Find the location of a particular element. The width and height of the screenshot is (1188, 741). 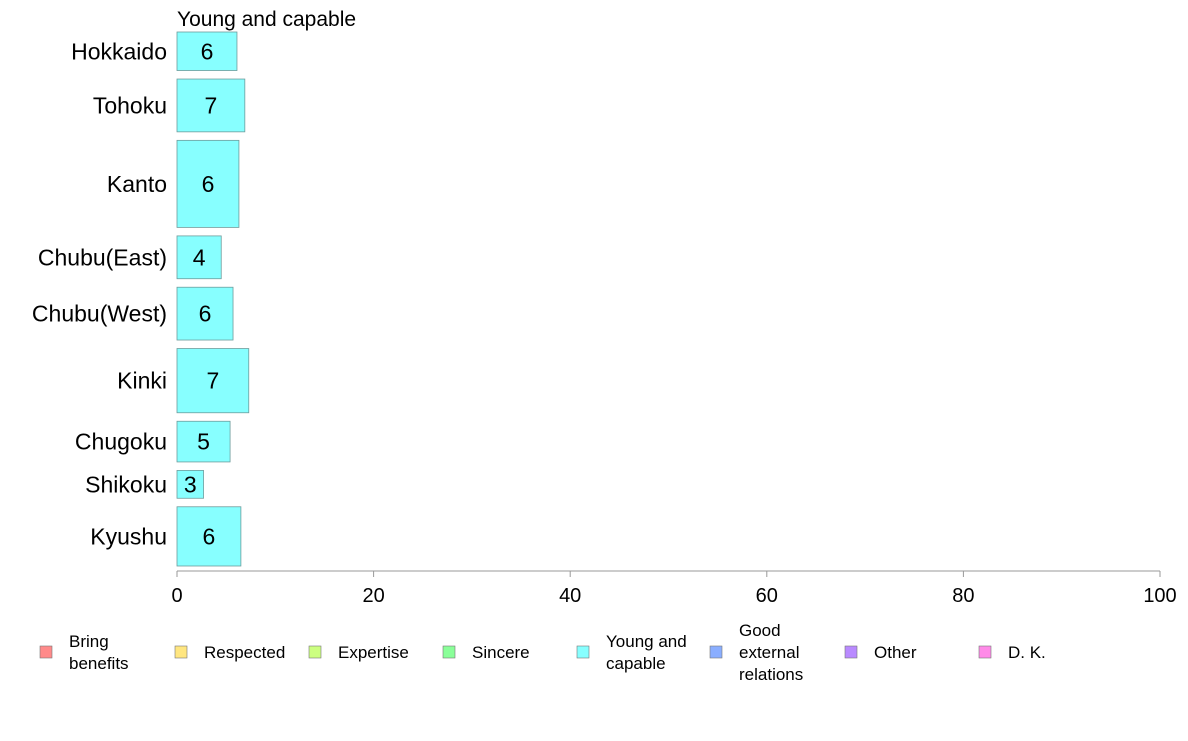

category-label: Kyushu is located at coordinates (128, 536).